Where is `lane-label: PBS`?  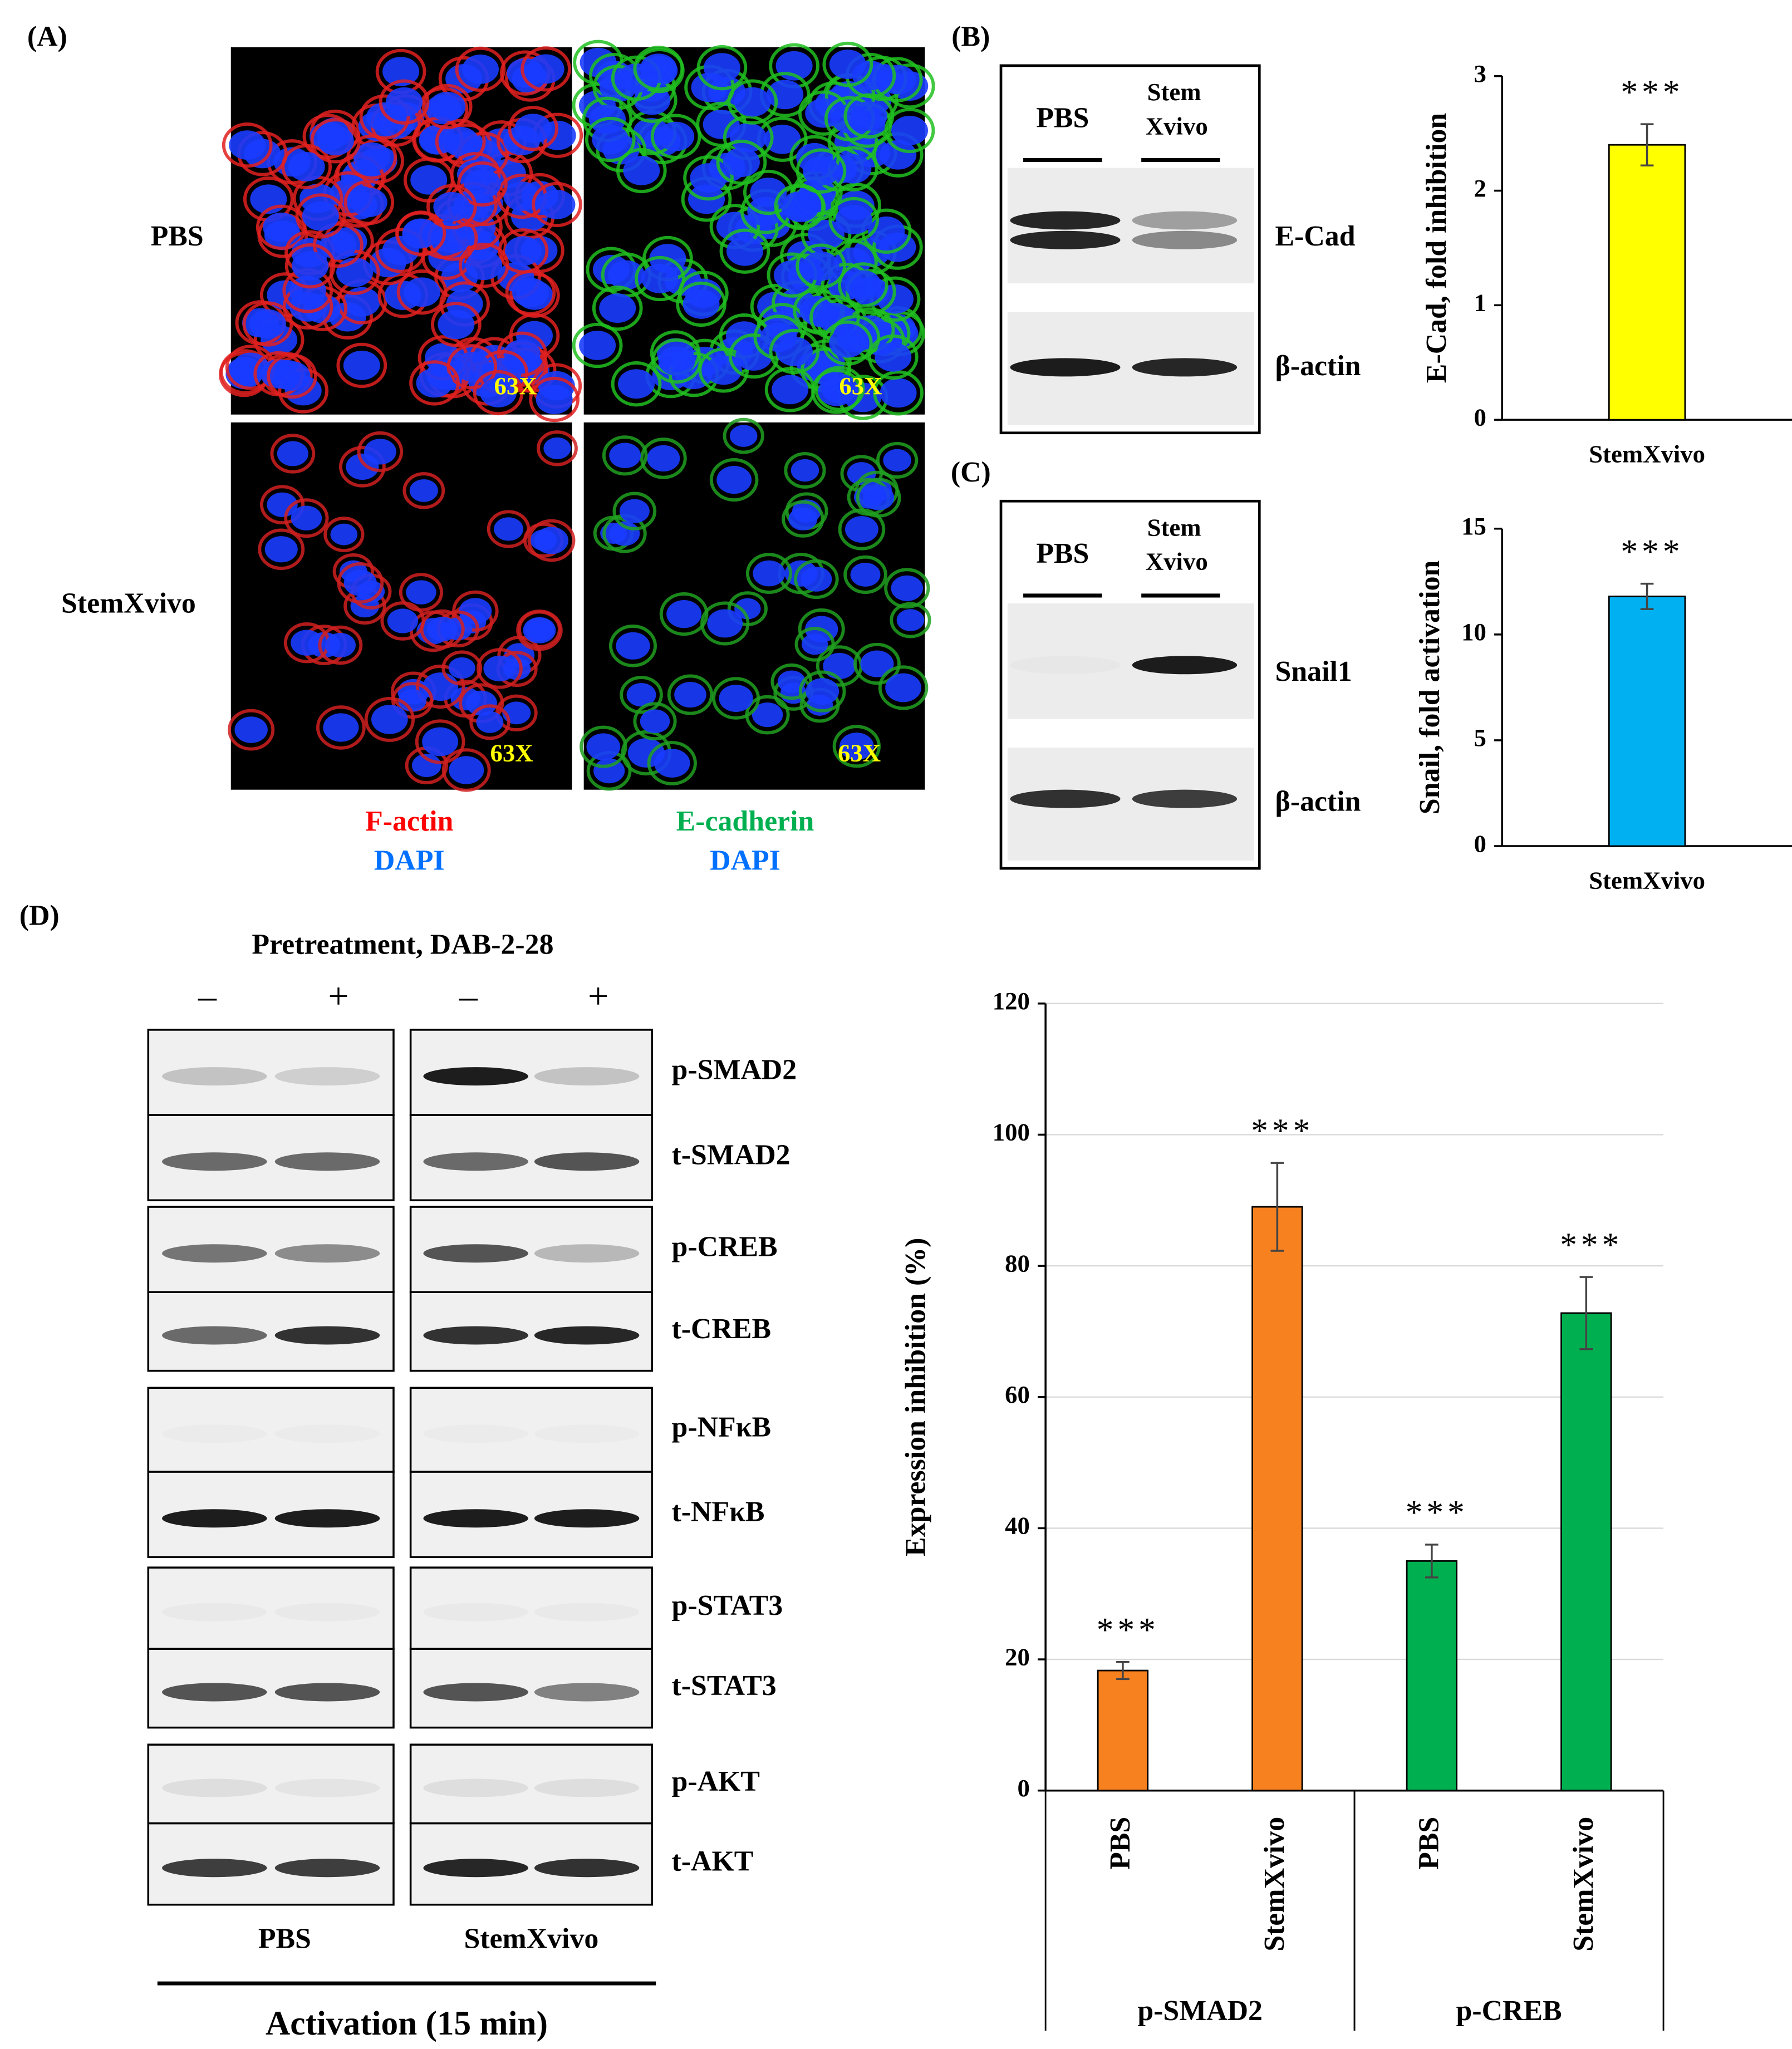 lane-label: PBS is located at coordinates (1062, 553).